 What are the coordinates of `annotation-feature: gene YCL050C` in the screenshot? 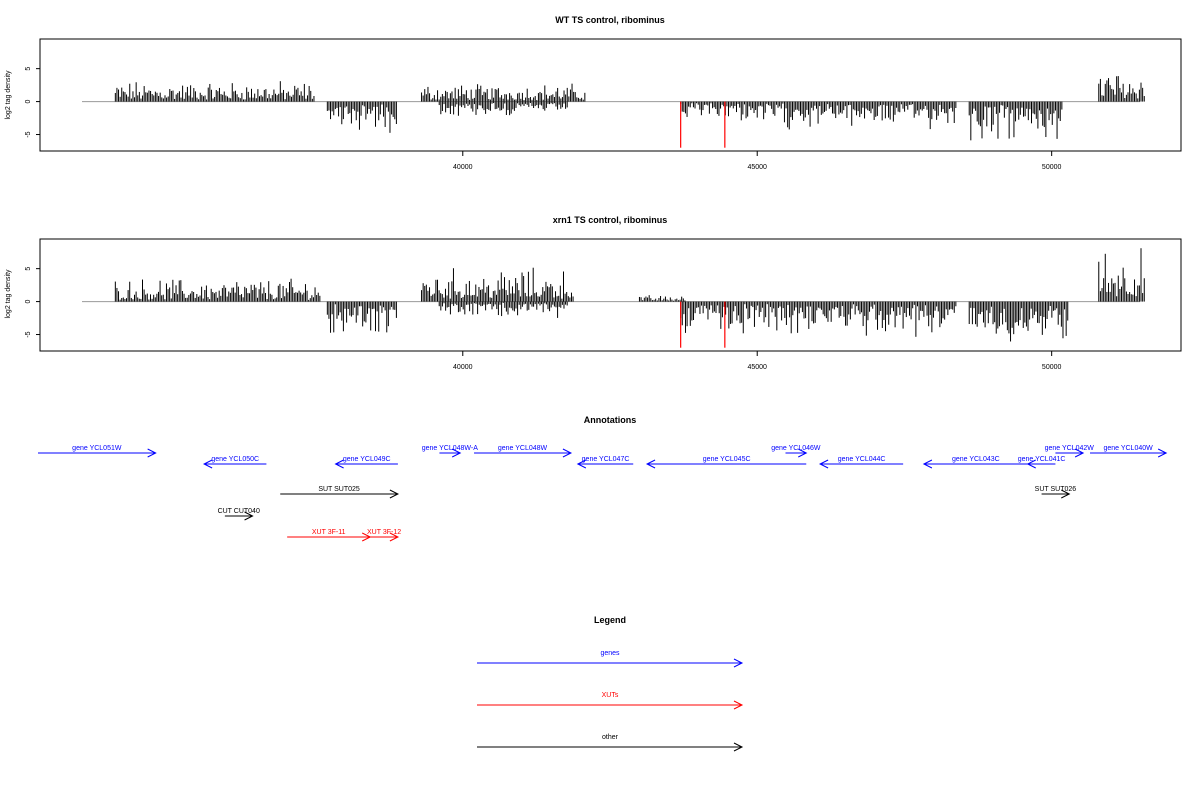 It's located at (234, 462).